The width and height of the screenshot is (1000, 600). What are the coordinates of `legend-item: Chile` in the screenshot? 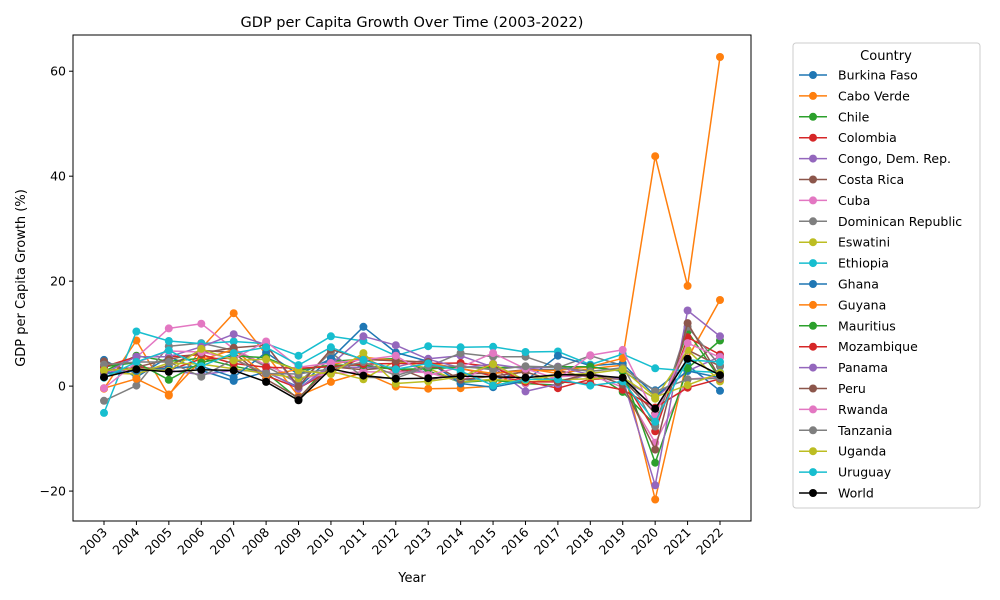 It's located at (834, 116).